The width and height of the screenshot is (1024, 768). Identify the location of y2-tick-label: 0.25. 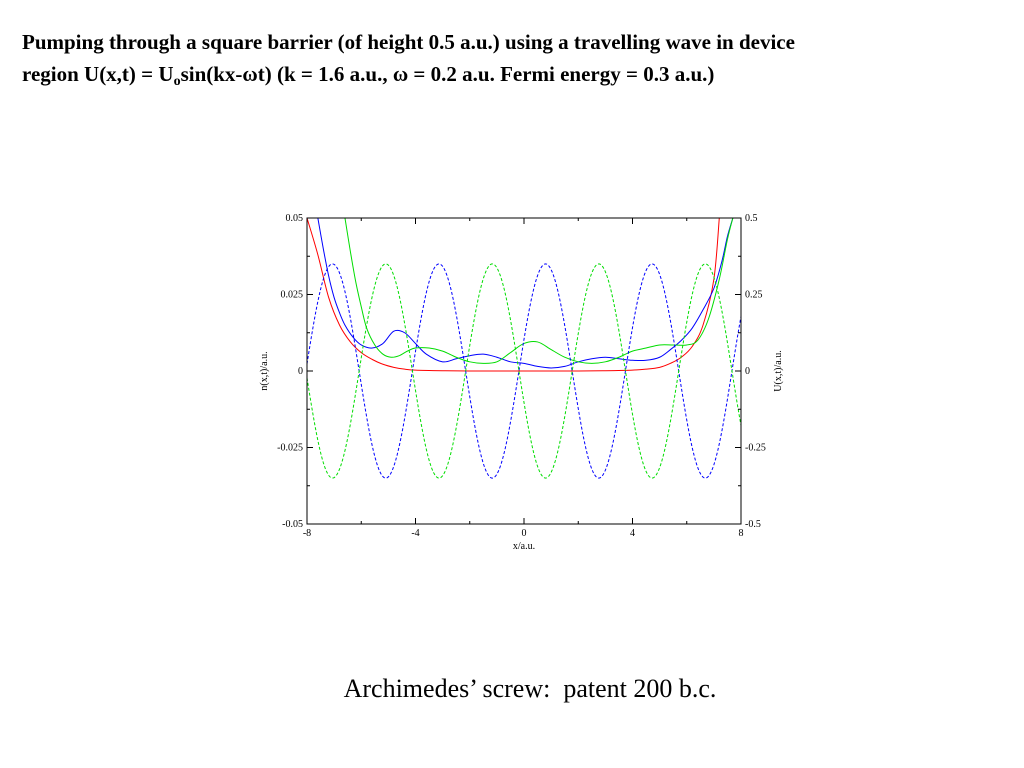
(754, 295).